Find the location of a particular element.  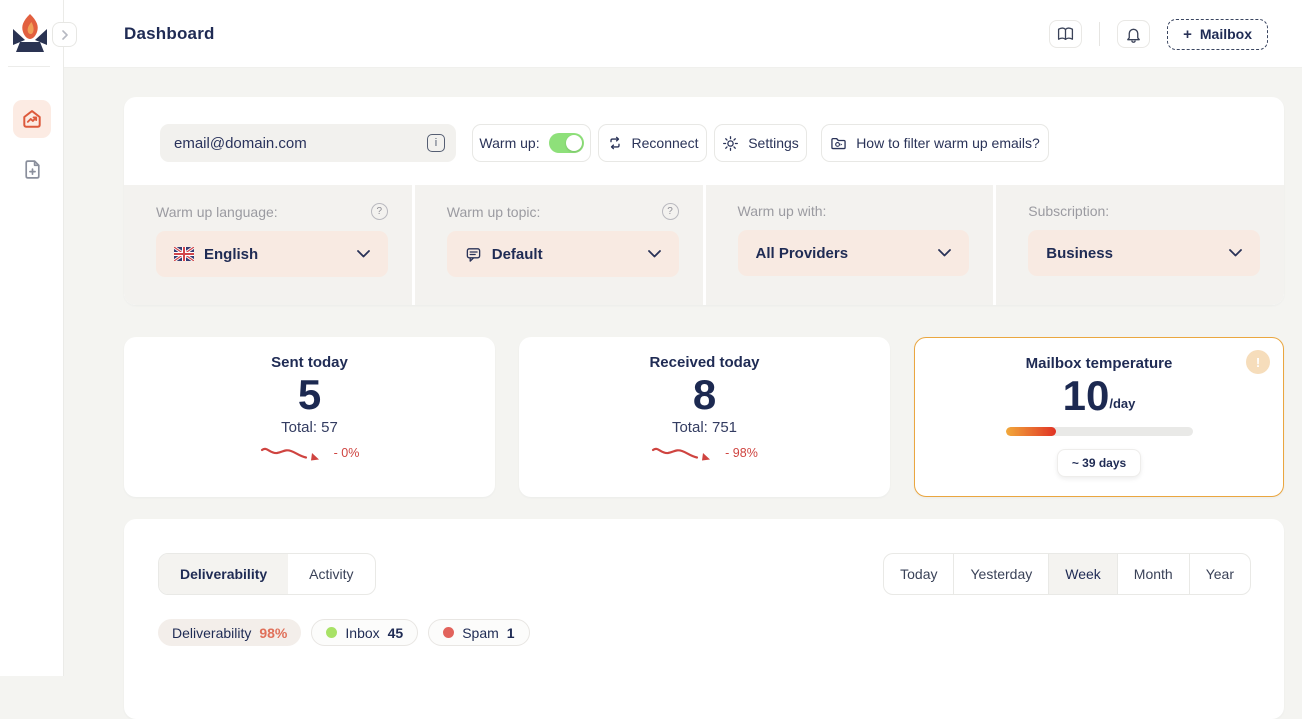

legend-spam-label: Spam is located at coordinates (480, 632).